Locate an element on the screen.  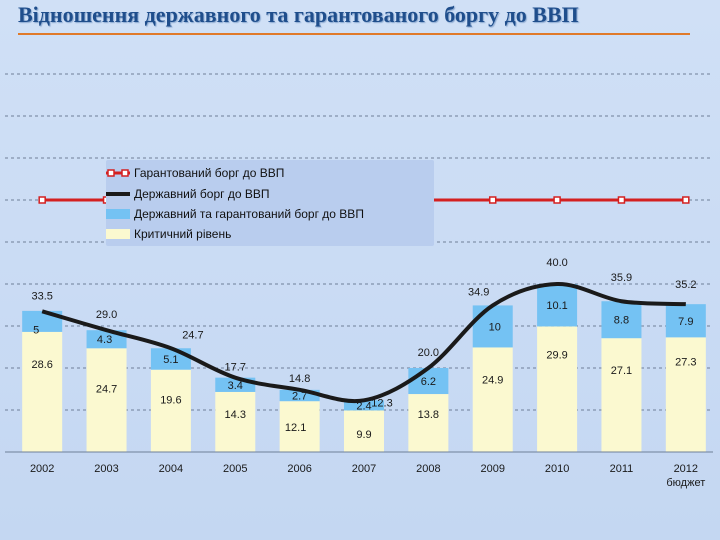
bar-top-label: 8.8 is located at coordinates (621, 321).